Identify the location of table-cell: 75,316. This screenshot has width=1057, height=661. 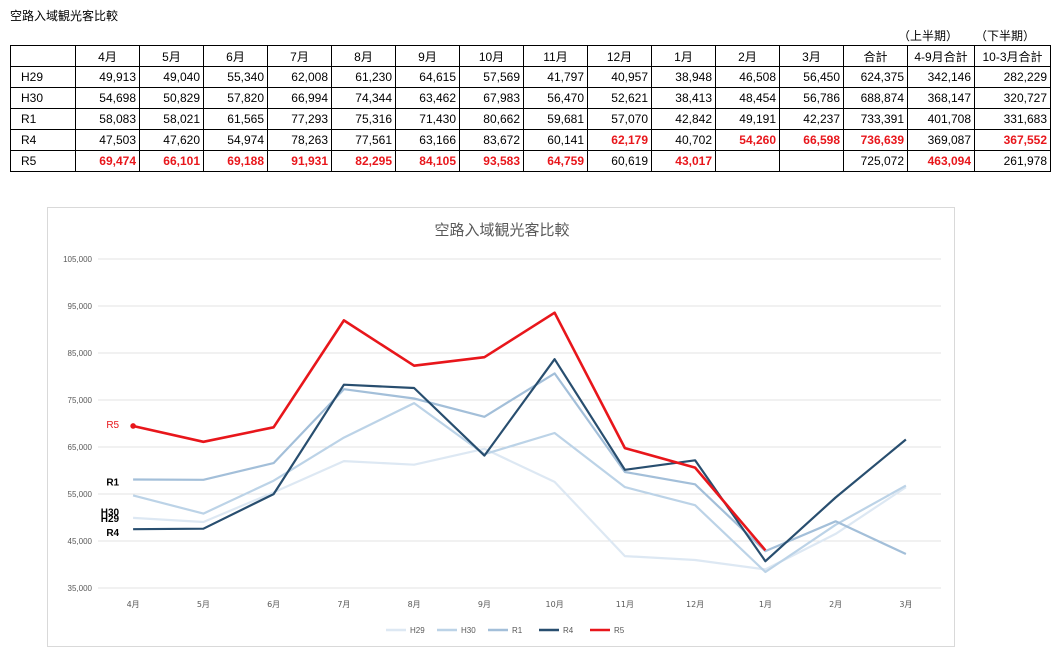
(363, 119).